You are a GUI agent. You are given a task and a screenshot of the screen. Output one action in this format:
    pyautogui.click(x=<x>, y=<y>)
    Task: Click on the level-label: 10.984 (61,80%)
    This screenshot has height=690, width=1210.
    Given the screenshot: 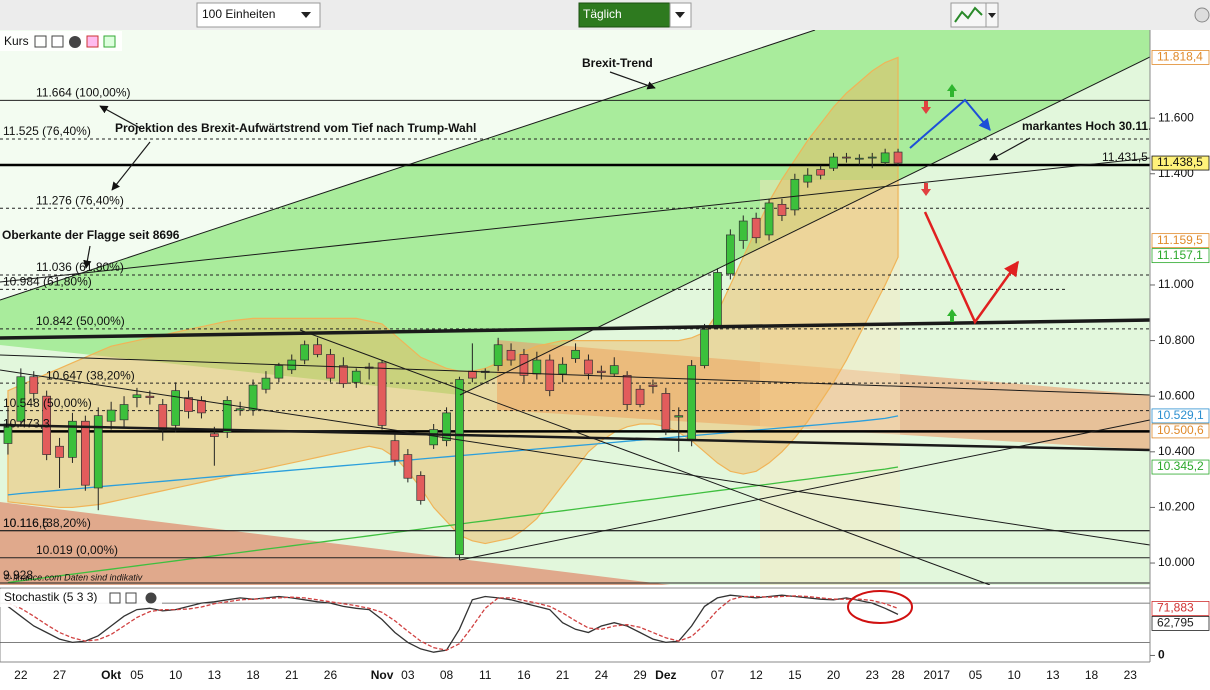 What is the action you would take?
    pyautogui.click(x=47, y=282)
    